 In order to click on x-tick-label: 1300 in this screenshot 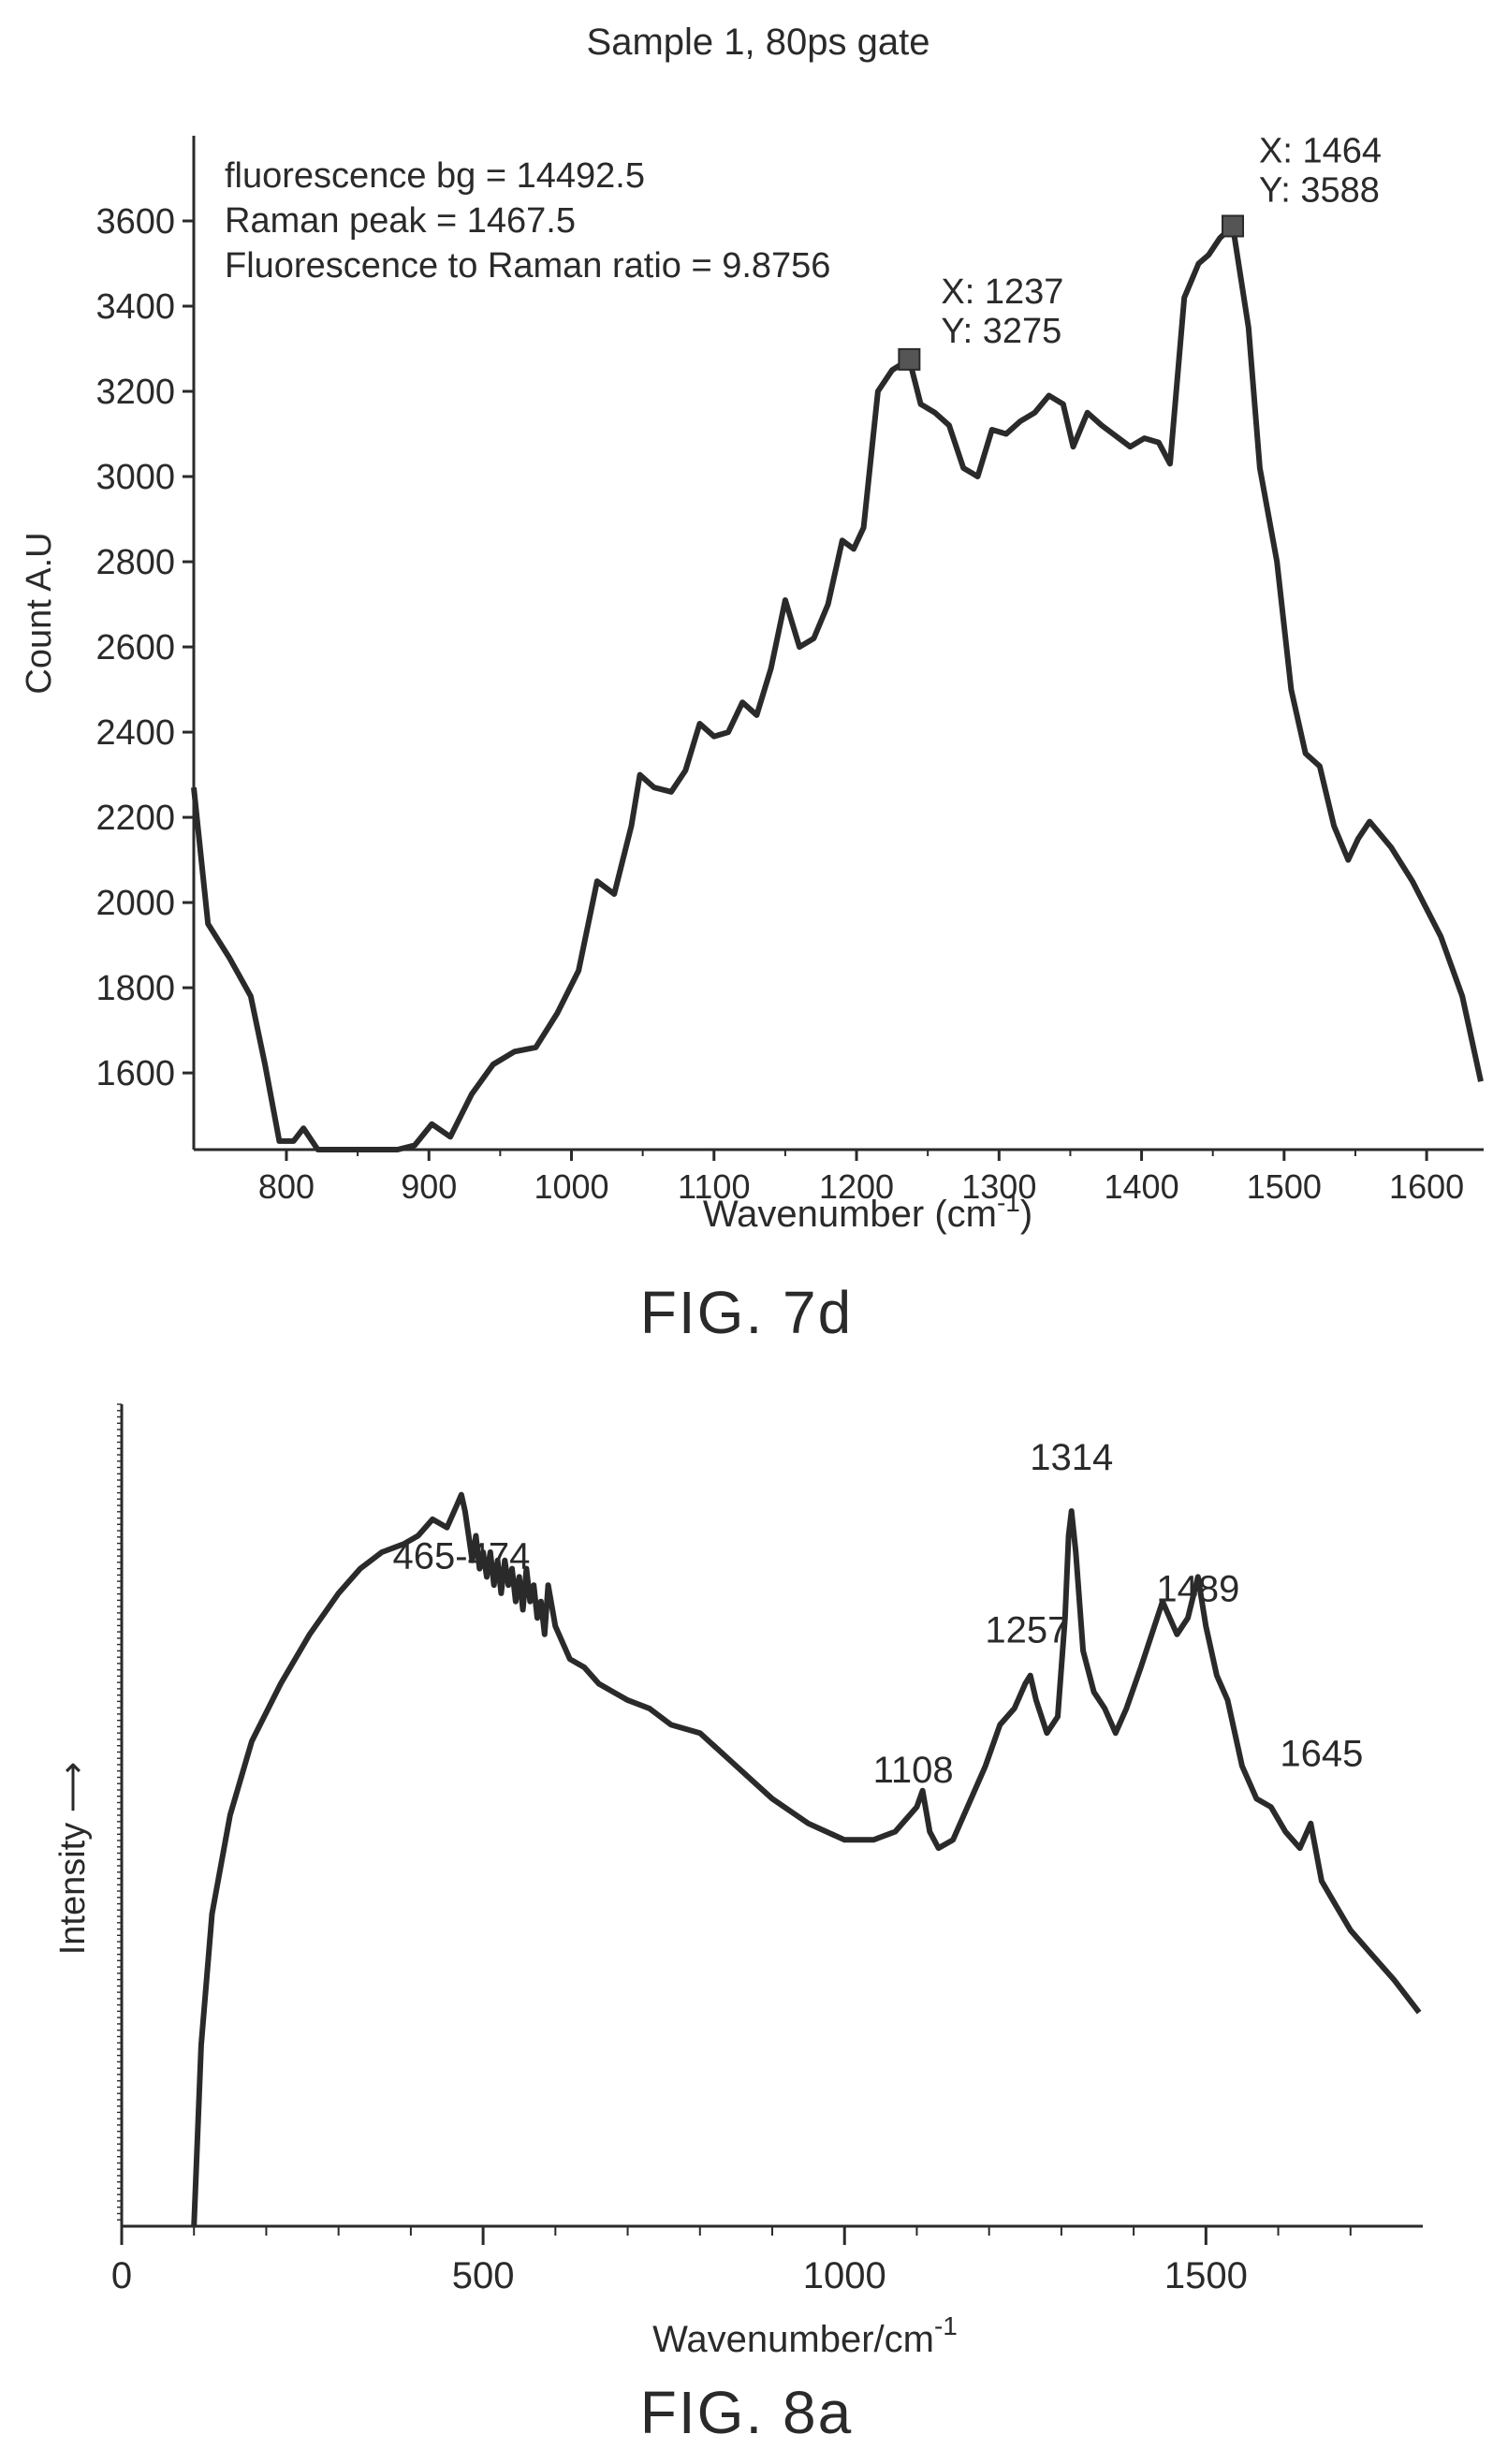, I will do `click(998, 1186)`.